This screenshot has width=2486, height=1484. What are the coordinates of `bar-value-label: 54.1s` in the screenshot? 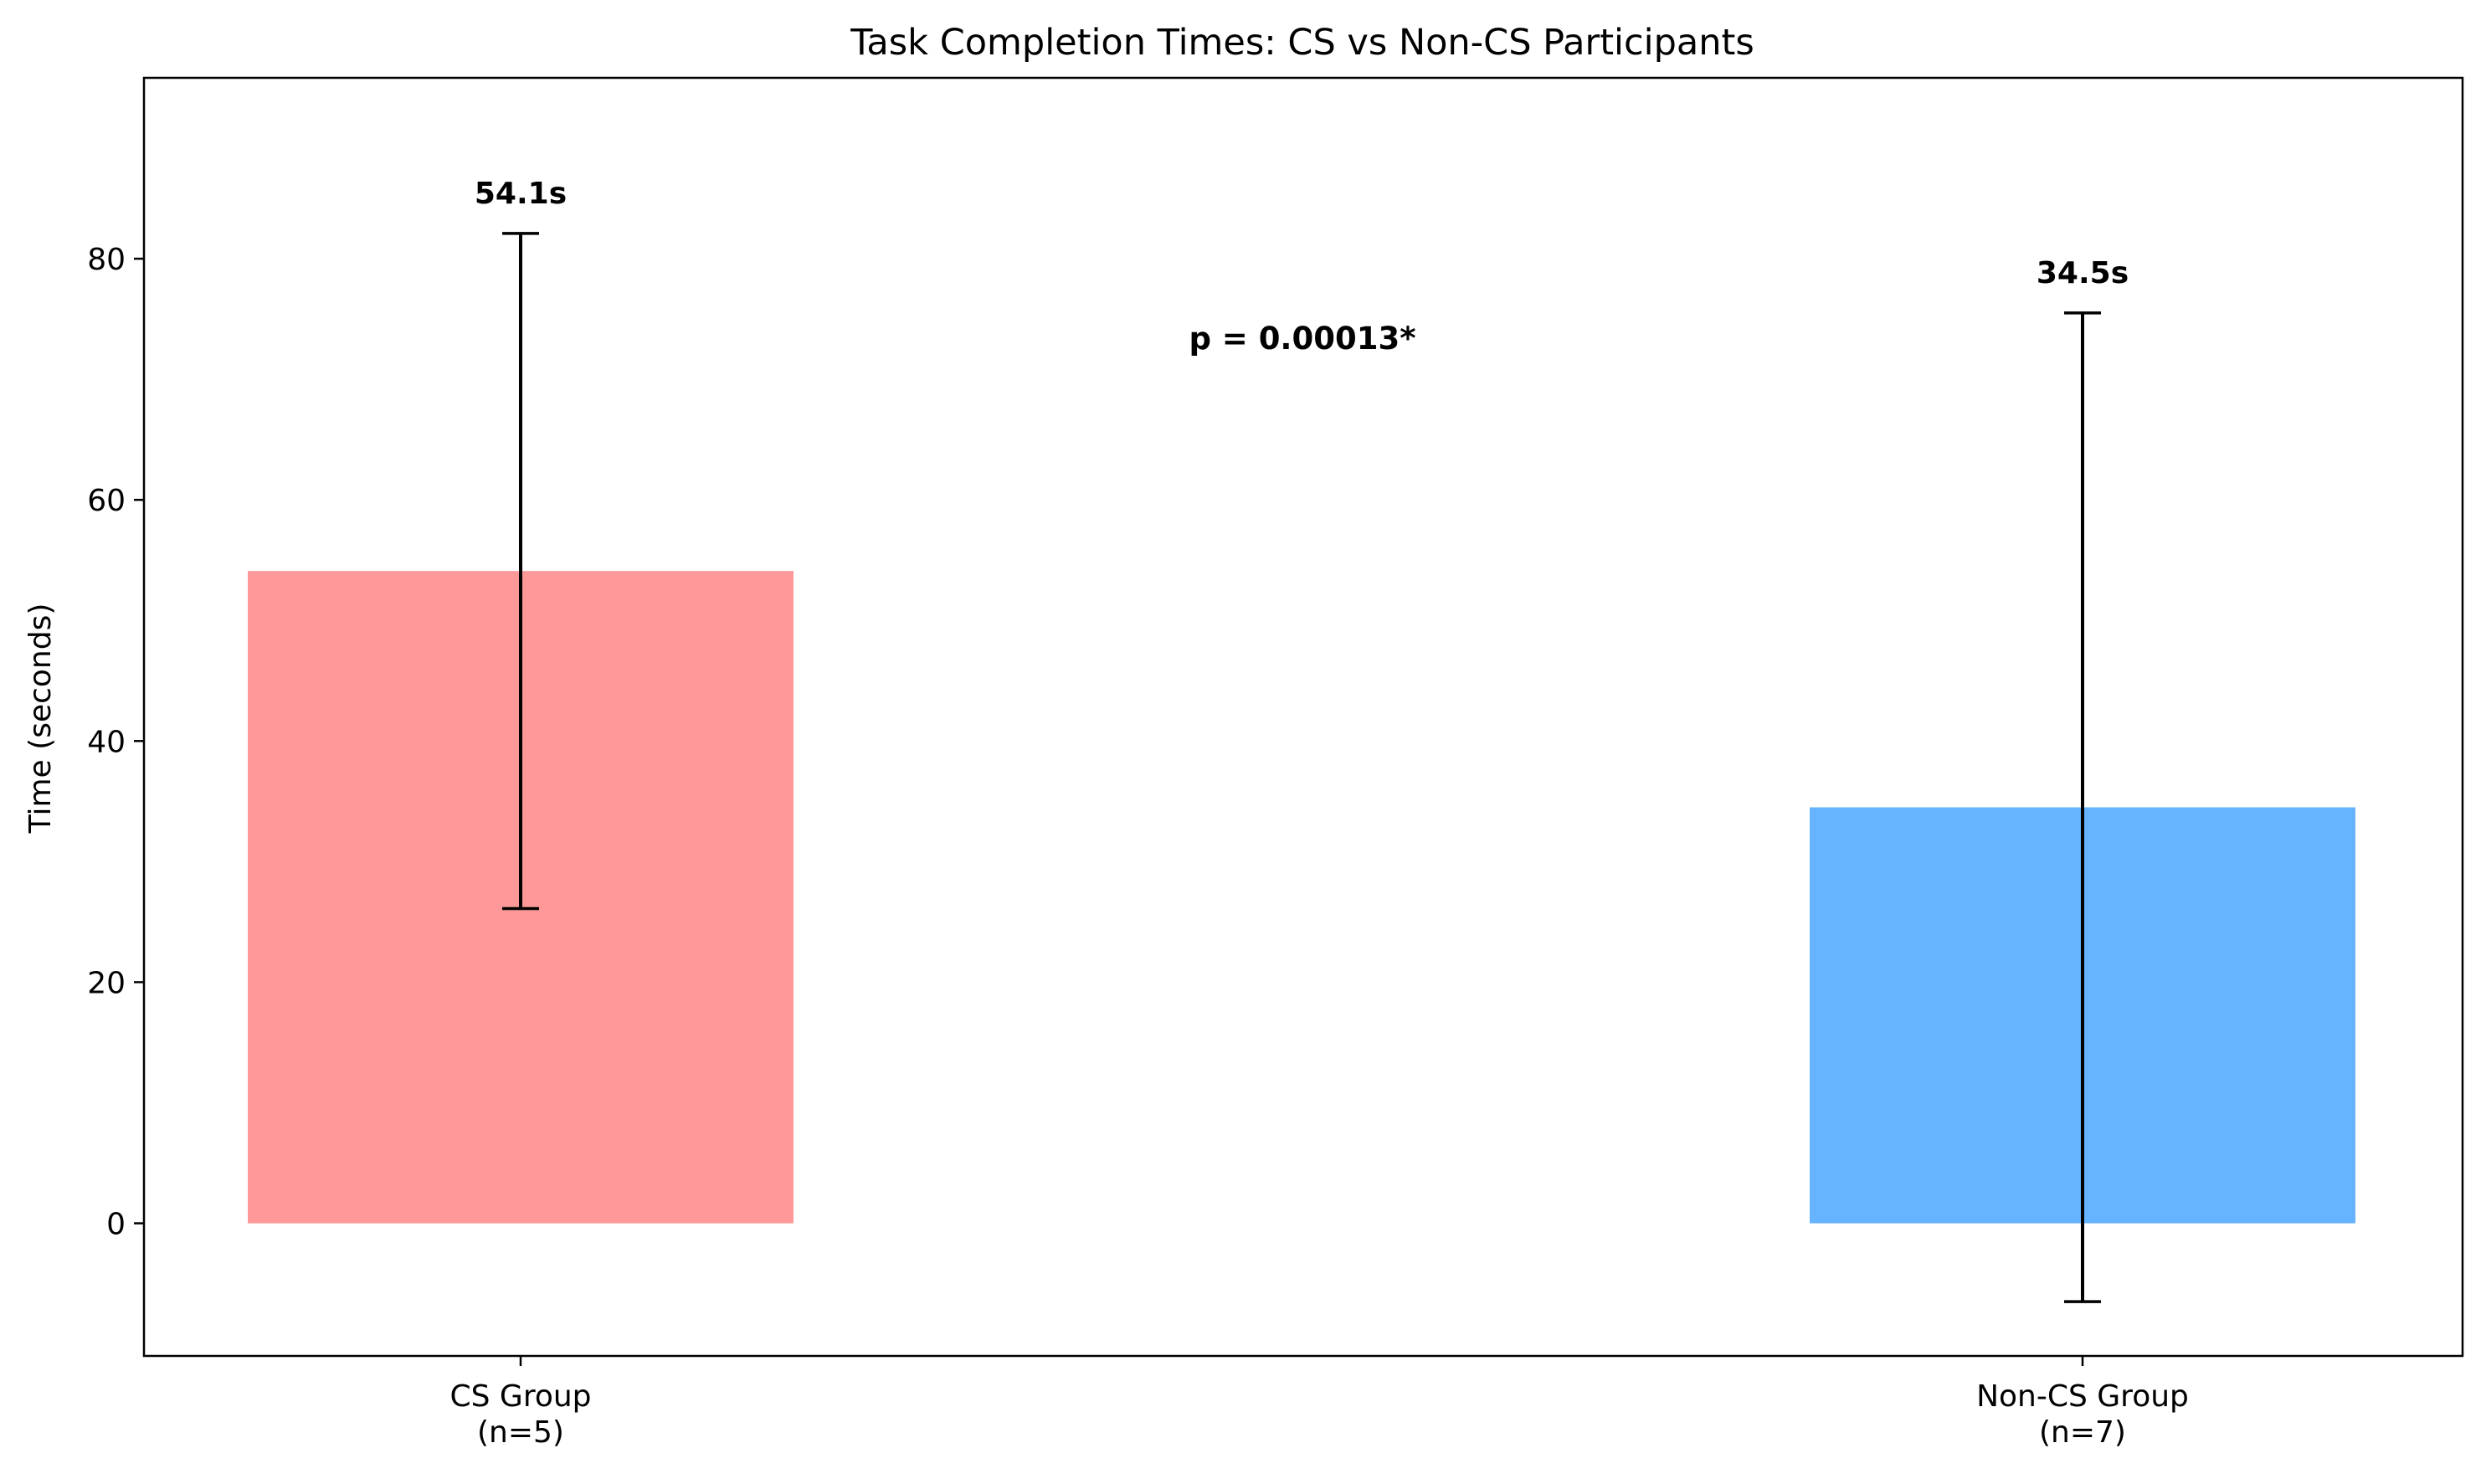 It's located at (521, 194).